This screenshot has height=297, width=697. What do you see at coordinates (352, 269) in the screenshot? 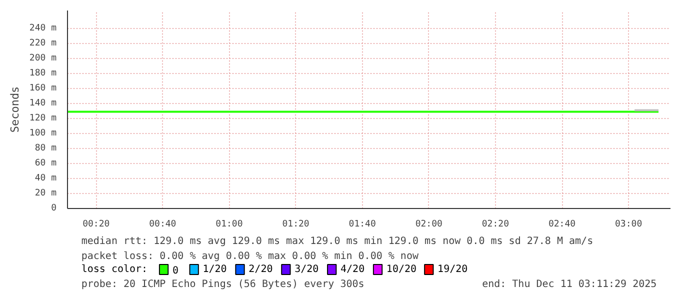
I see `legend-label: 4/20` at bounding box center [352, 269].